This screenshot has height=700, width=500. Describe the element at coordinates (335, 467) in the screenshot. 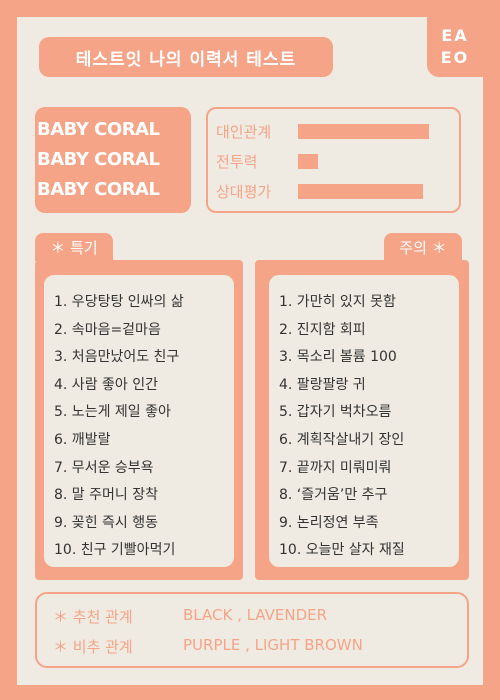

I see `list-item: 7. 끝까지 미뤄미뤄` at that location.